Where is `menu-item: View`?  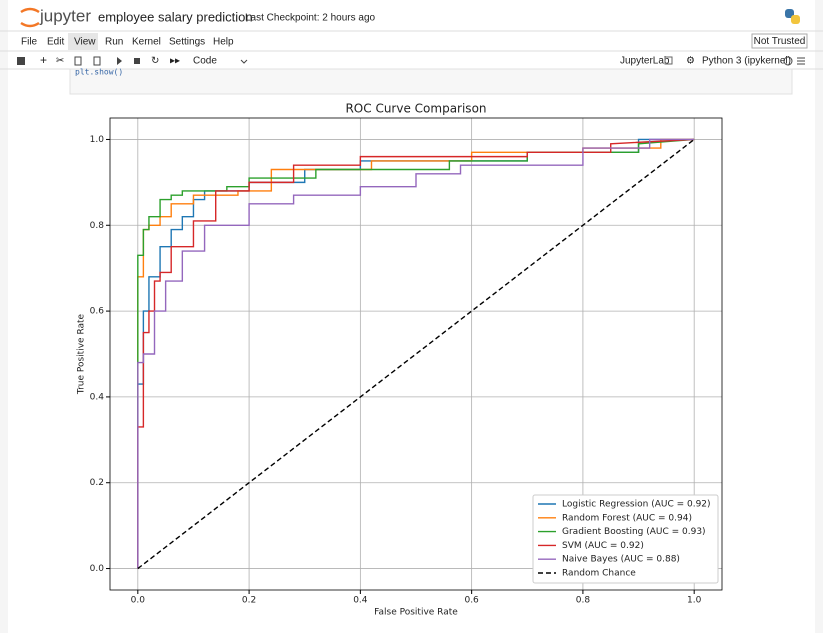 menu-item: View is located at coordinates (85, 42).